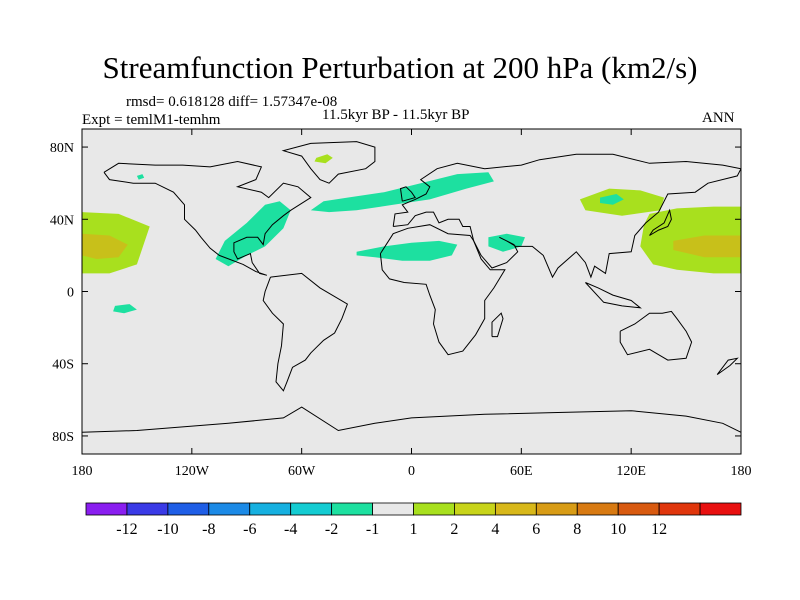 Image resolution: width=800 pixels, height=600 pixels. Describe the element at coordinates (727, 366) in the screenshot. I see `coast-new-zealand` at that location.